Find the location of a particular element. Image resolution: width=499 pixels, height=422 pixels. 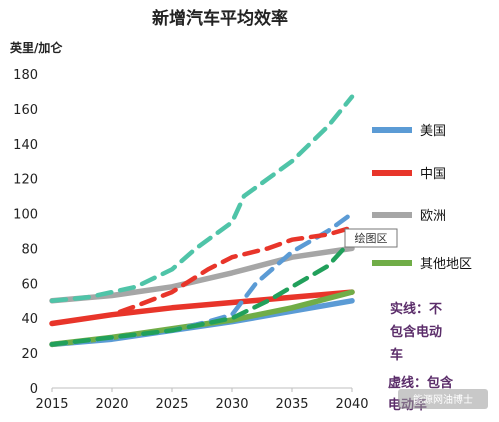

watermark-bg is located at coordinates (443, 399).